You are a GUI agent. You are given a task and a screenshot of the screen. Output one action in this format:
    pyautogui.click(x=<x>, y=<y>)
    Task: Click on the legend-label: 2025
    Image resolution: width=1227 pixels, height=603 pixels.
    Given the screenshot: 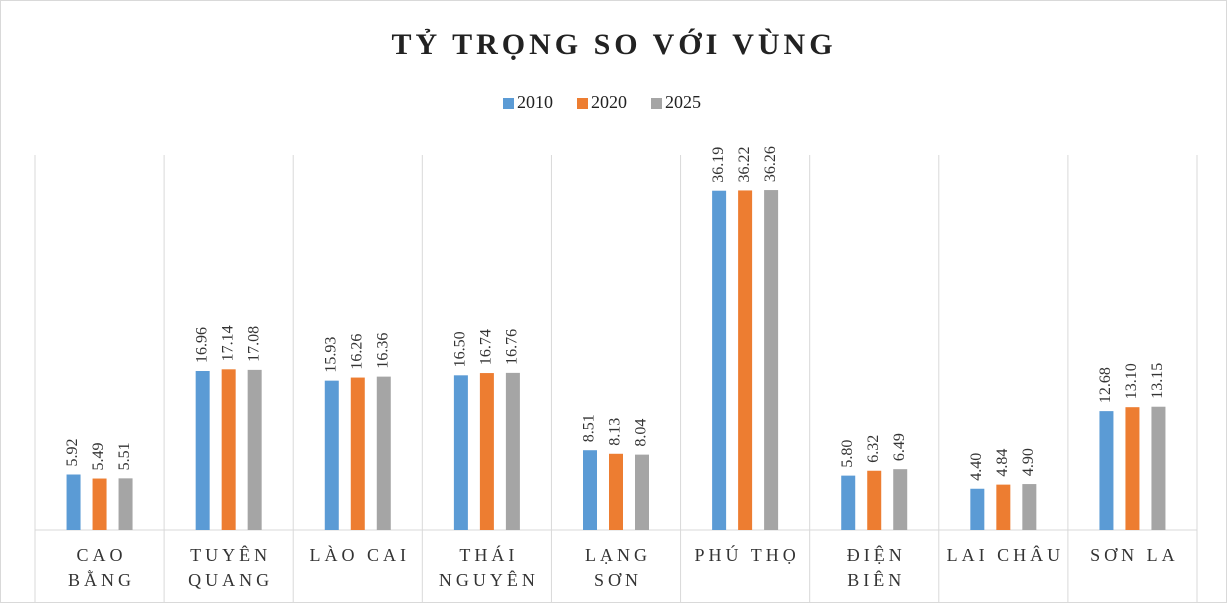 What is the action you would take?
    pyautogui.click(x=683, y=102)
    